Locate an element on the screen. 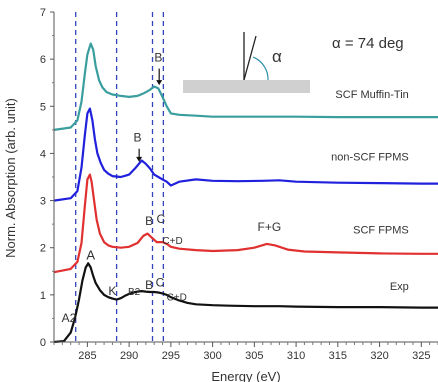 Image resolution: width=438 pixels, height=382 pixels. sample-surface is located at coordinates (246, 86).